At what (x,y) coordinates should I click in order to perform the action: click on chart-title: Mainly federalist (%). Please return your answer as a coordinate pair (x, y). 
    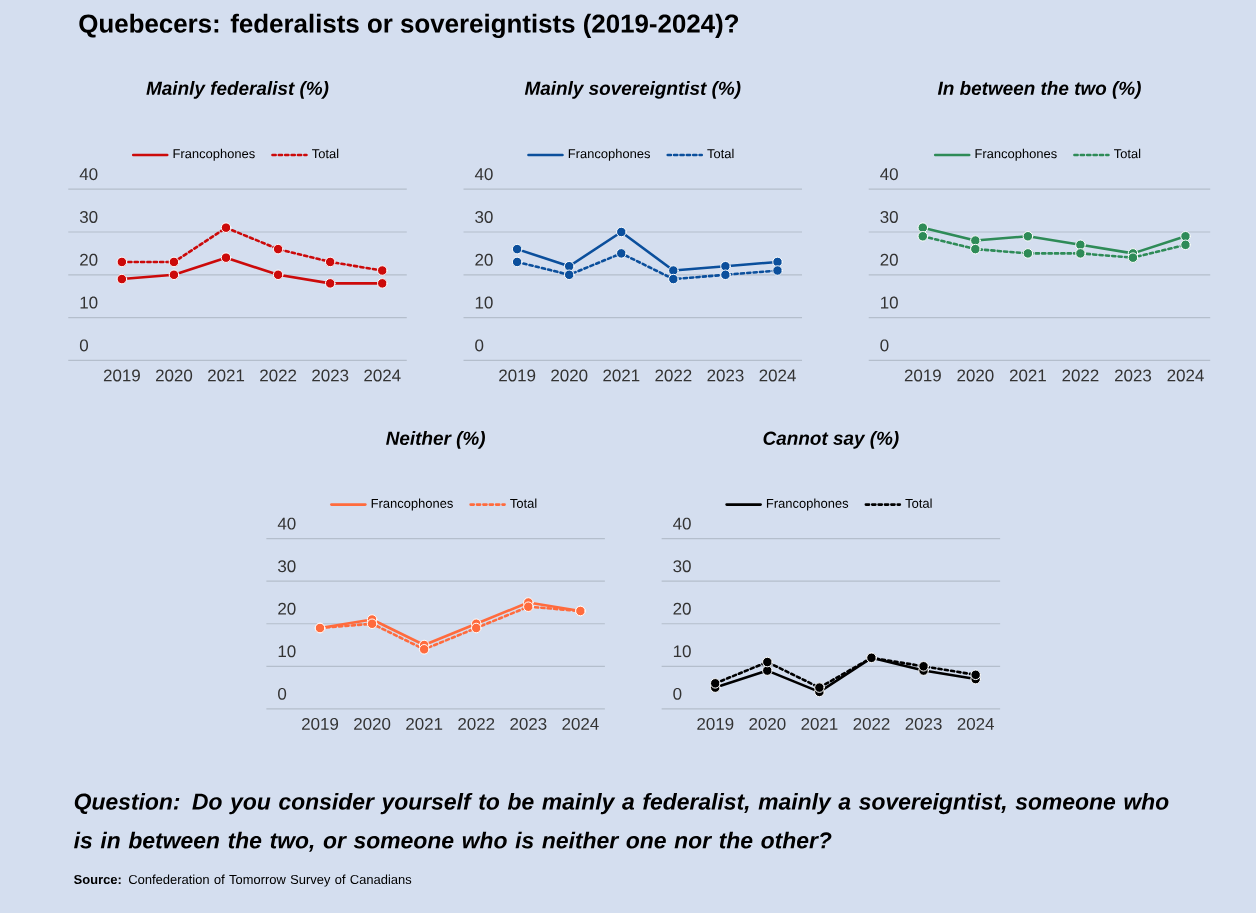
    Looking at the image, I should click on (237, 90).